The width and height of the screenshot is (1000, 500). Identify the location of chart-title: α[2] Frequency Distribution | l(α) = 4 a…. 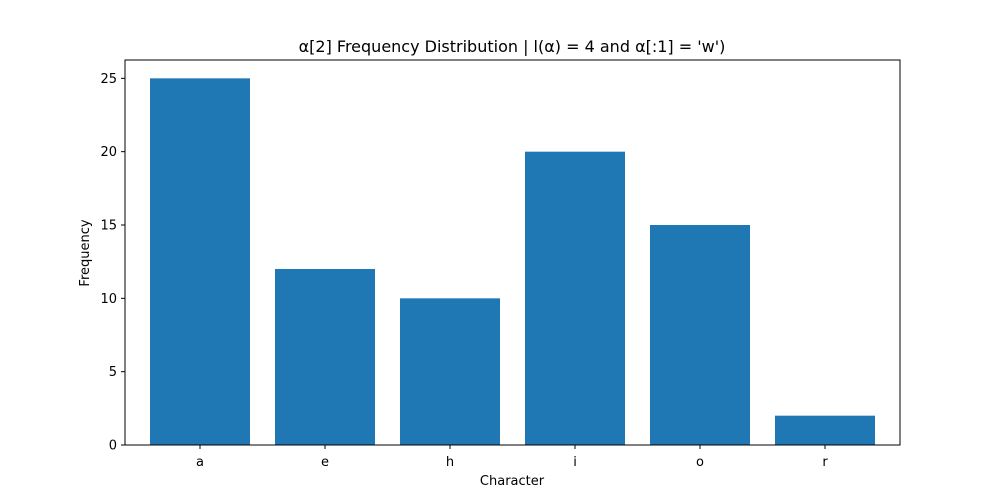
(512, 46).